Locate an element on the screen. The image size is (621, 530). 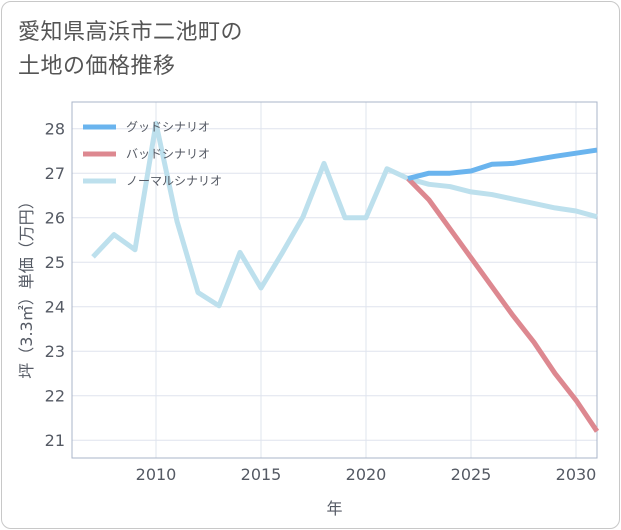
x-axis-title: 年 is located at coordinates (334, 508).